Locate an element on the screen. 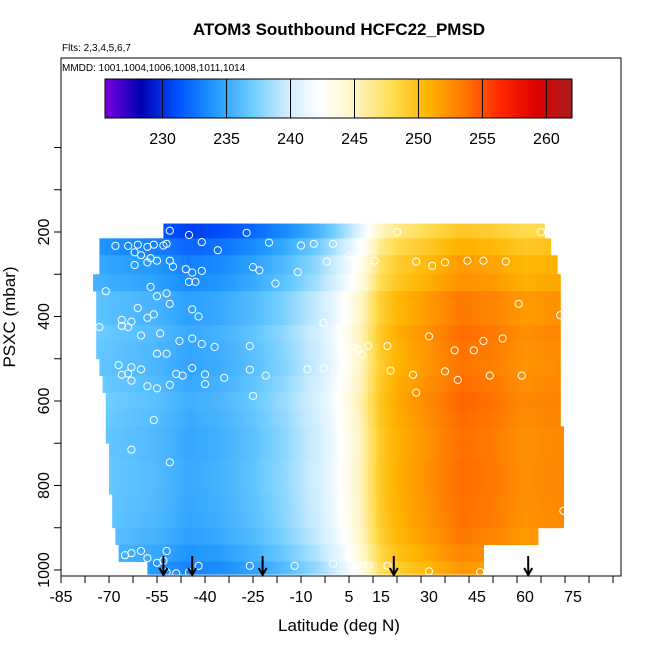  flights-label: Flts: 2,3,4,5,6,7 is located at coordinates (96, 48).